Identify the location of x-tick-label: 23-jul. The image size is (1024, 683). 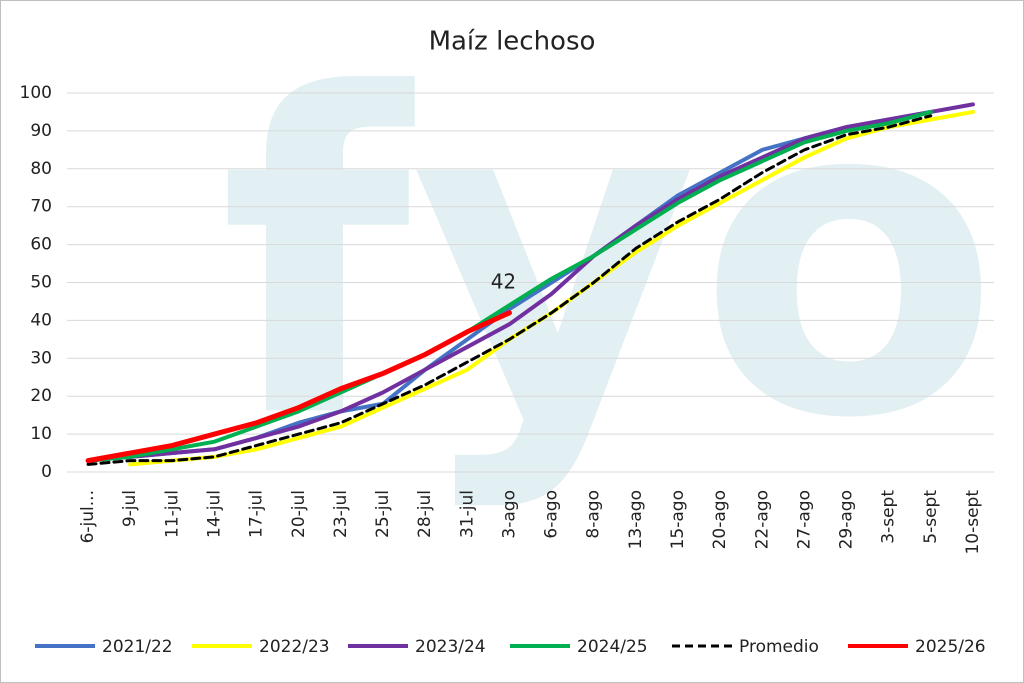
(341, 514).